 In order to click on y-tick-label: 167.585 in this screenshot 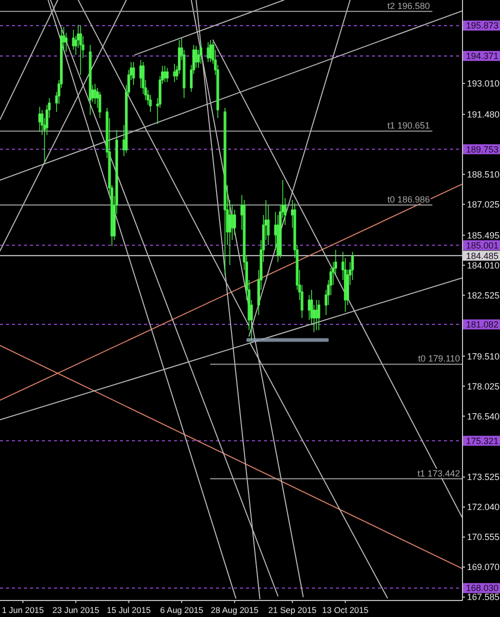, I will do `click(483, 597)`.